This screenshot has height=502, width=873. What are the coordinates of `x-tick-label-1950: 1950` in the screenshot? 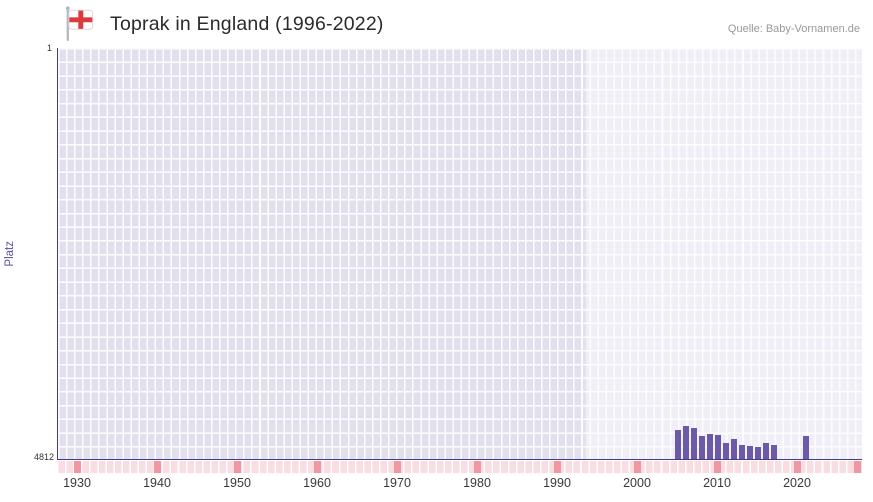 It's located at (237, 483).